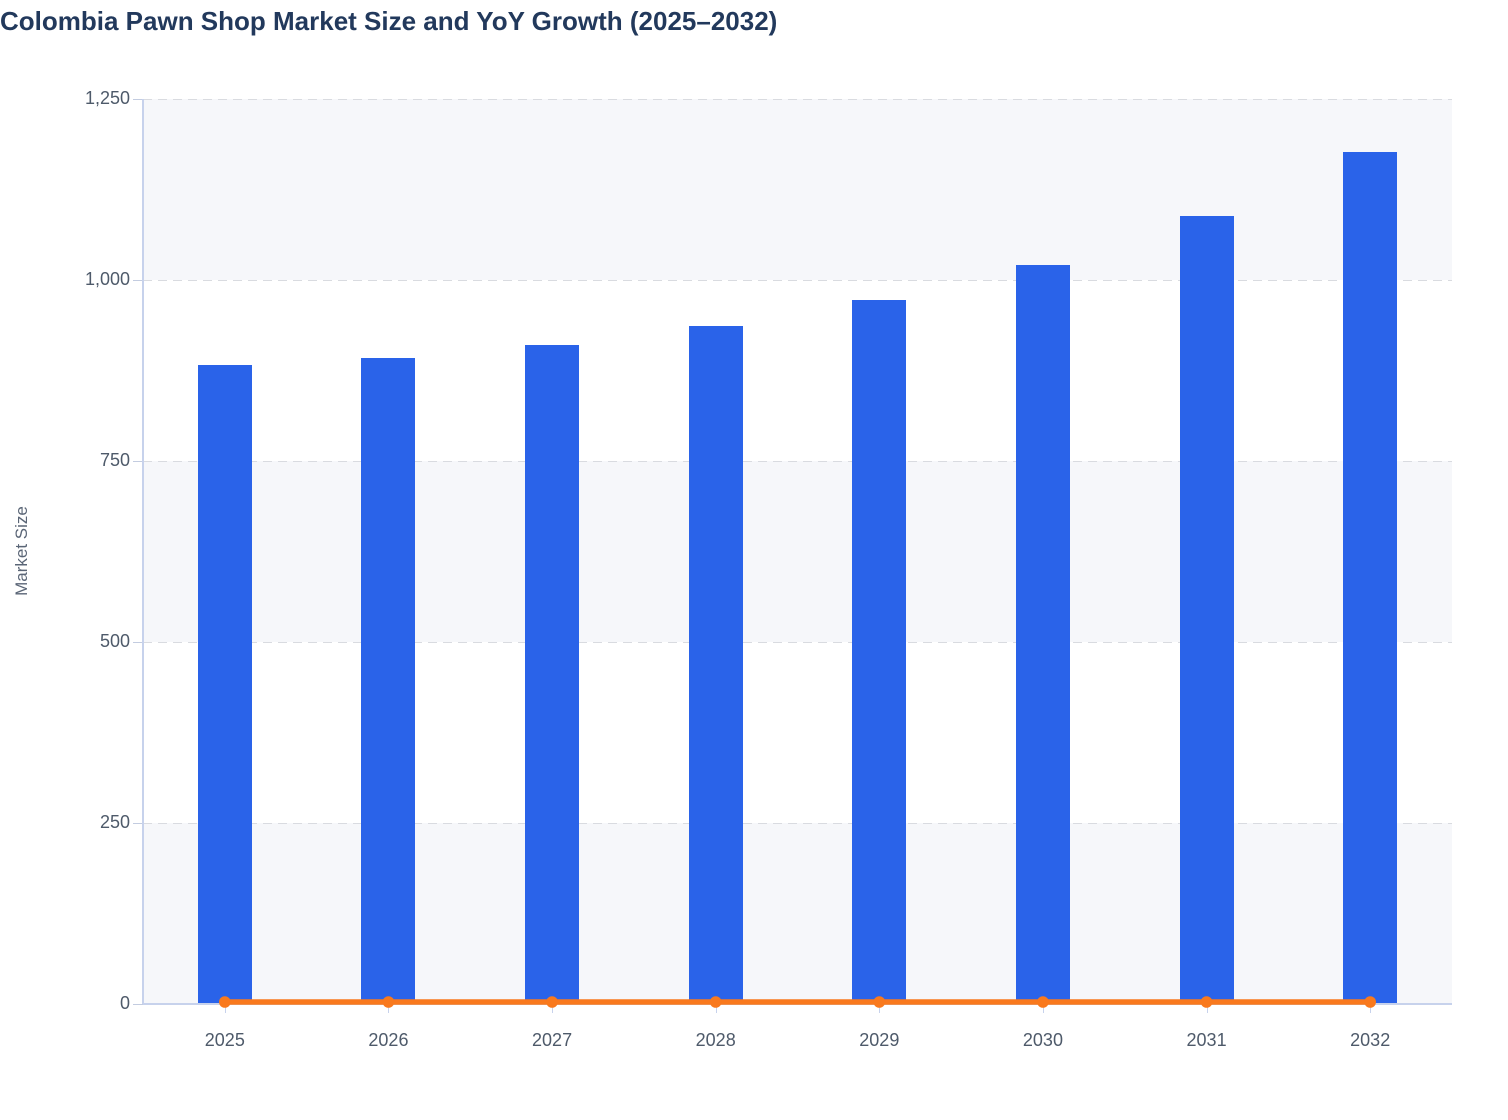 Image resolution: width=1508 pixels, height=1120 pixels. I want to click on x-axis-label-2028: 2028, so click(715, 1040).